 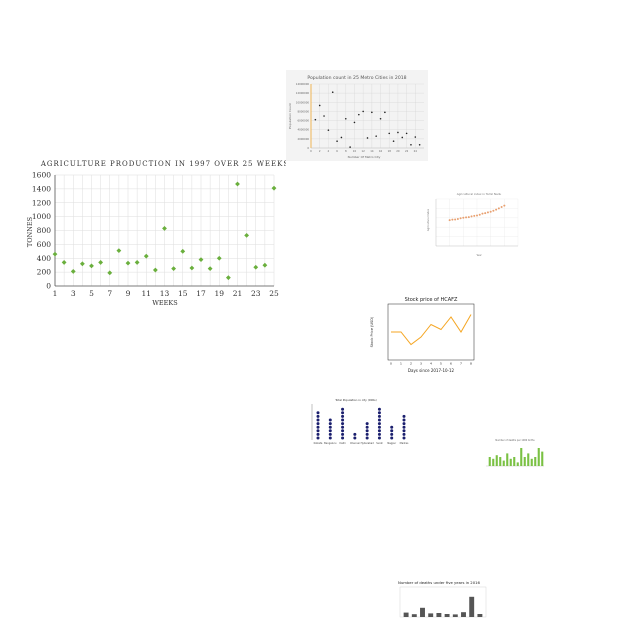 What do you see at coordinates (367, 119) in the screenshot?
I see `population-points` at bounding box center [367, 119].